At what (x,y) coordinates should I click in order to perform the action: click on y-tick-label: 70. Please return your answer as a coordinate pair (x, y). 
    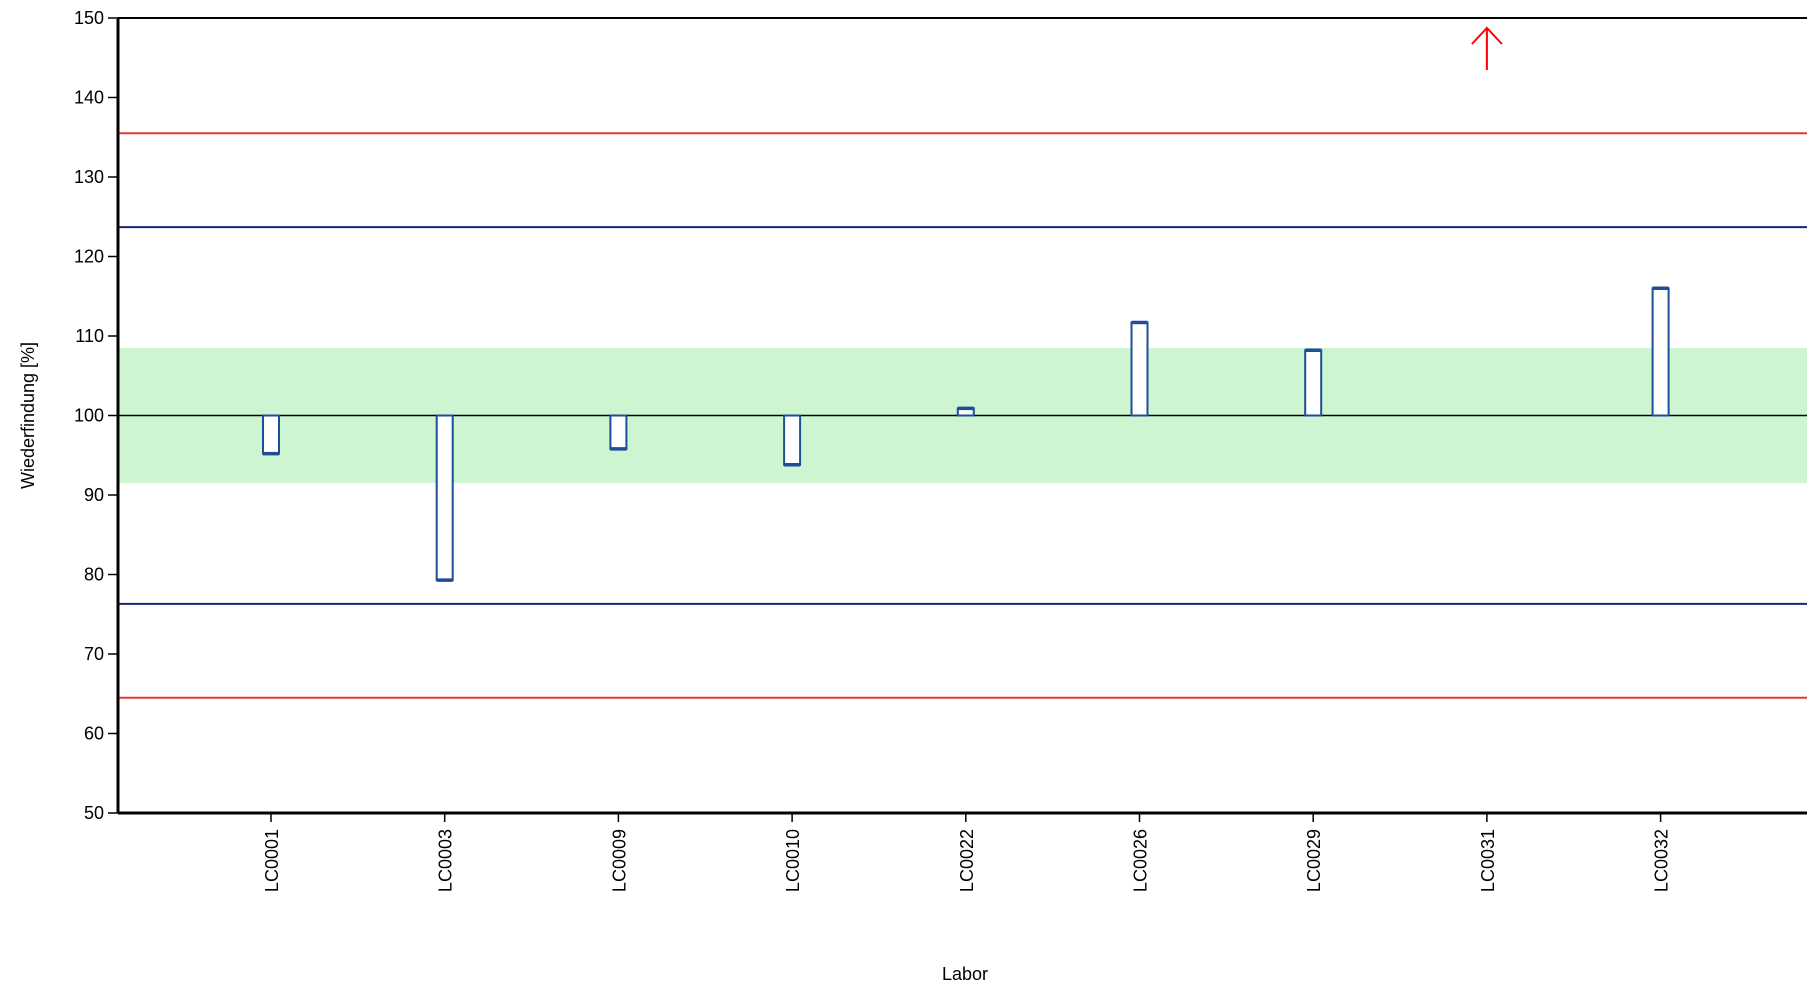
    Looking at the image, I should click on (94, 654).